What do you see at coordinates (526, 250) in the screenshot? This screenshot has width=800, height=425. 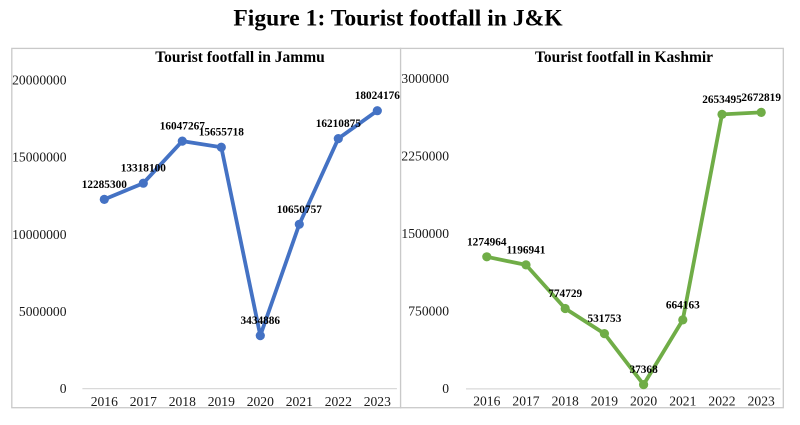 I see `svg-text: 1196941` at bounding box center [526, 250].